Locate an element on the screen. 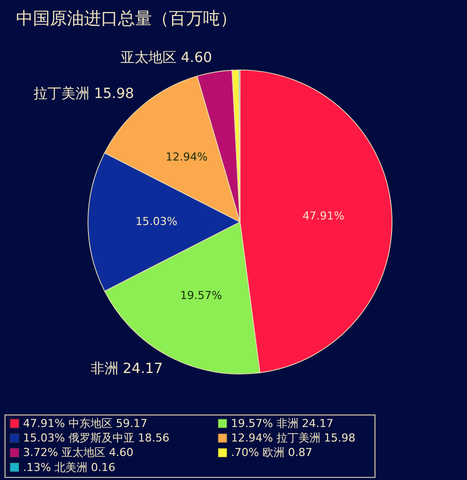 The image size is (467, 480). data-label: 12.94% is located at coordinates (187, 157).